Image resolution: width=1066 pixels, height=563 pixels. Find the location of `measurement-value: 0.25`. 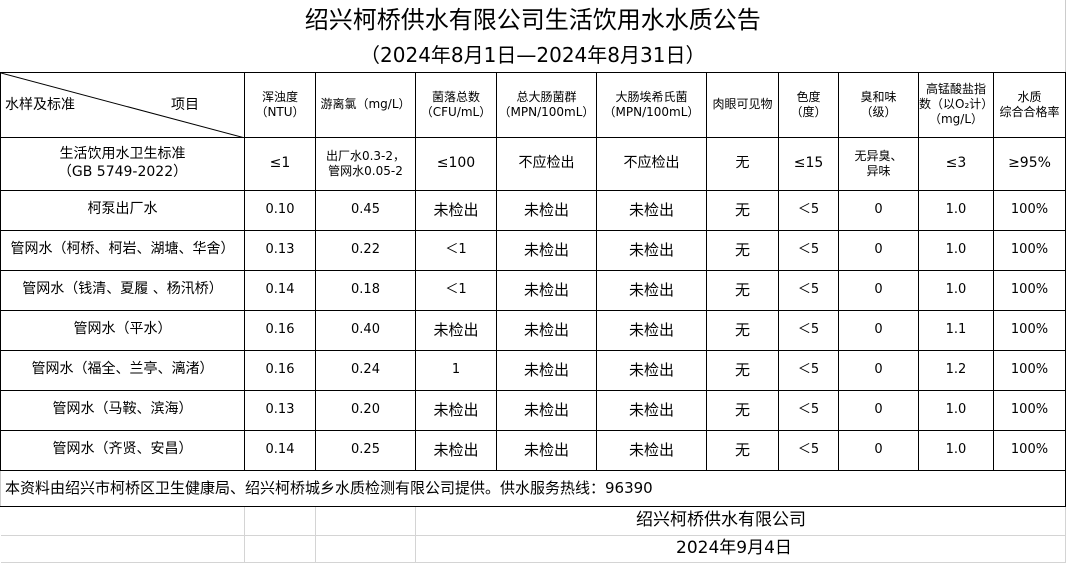

measurement-value: 0.25 is located at coordinates (365, 450).